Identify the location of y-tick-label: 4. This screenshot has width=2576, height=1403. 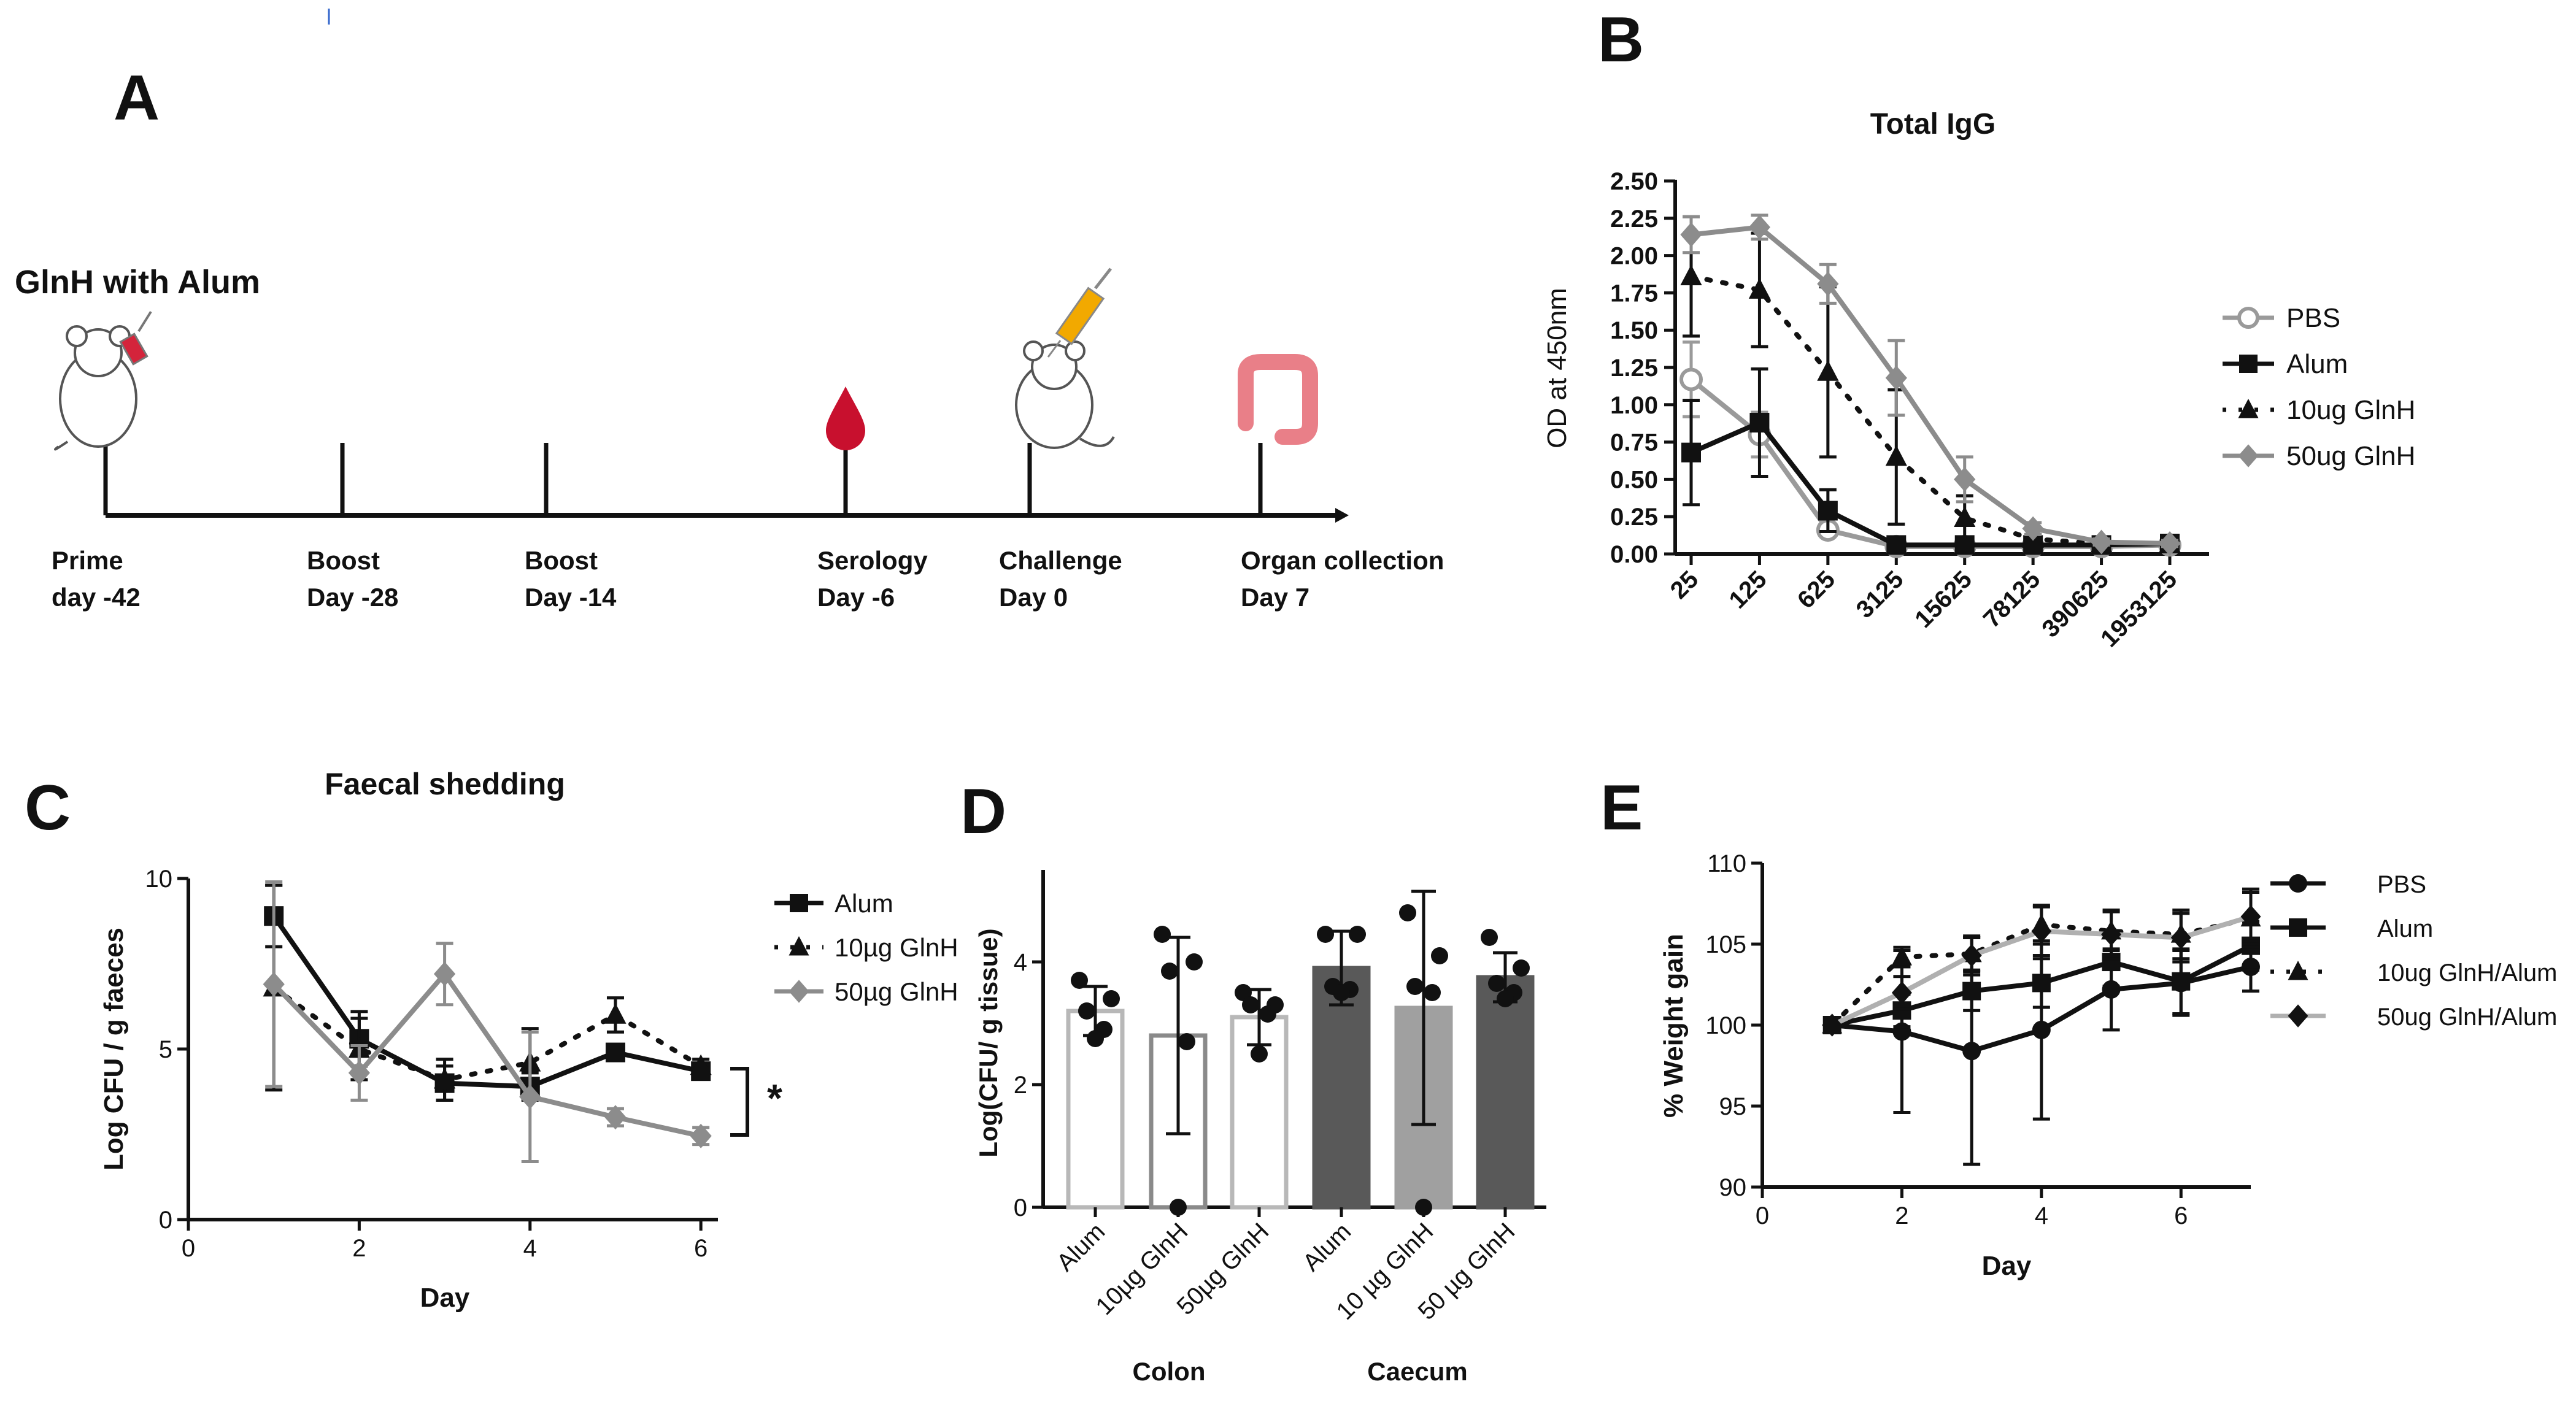
(1020, 962).